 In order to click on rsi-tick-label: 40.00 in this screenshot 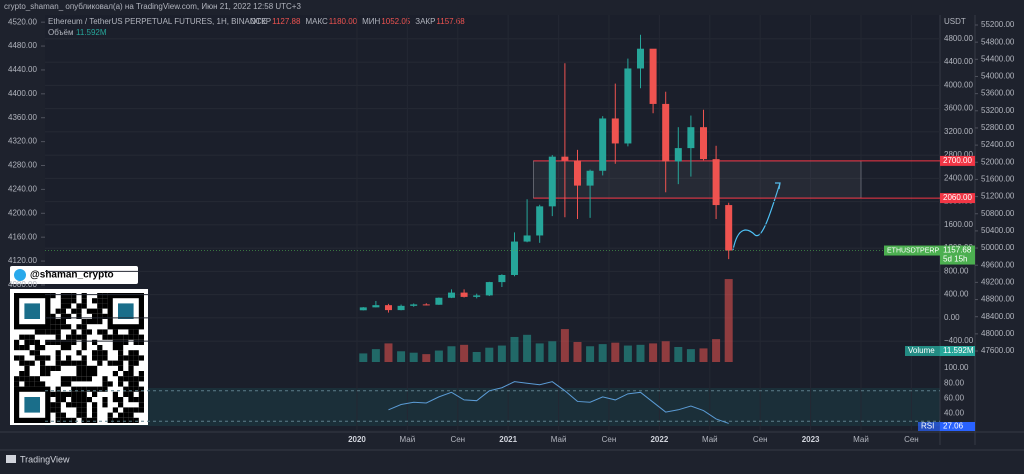, I will do `click(954, 413)`.